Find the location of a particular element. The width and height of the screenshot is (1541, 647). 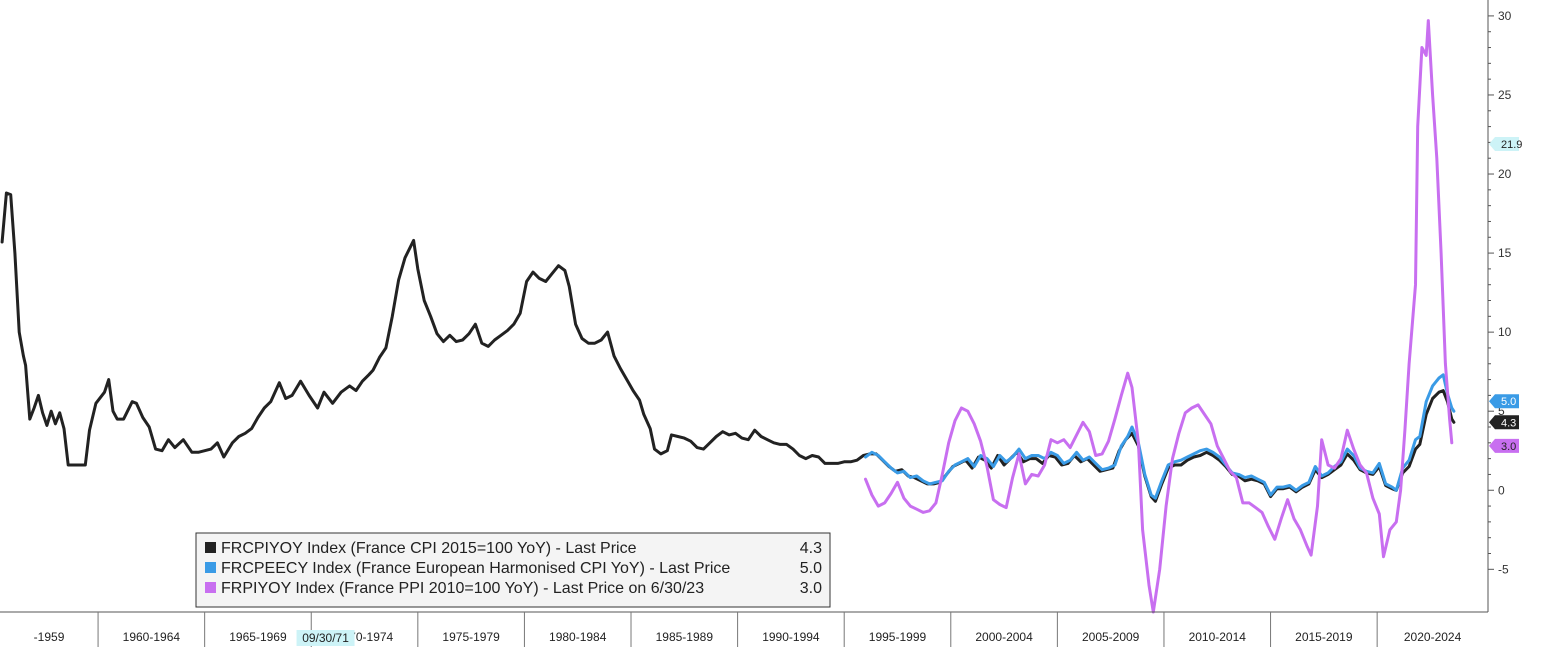

y-axis-value-tags: 21.9 5.0 4.3 3.0 is located at coordinates (1505, 294).